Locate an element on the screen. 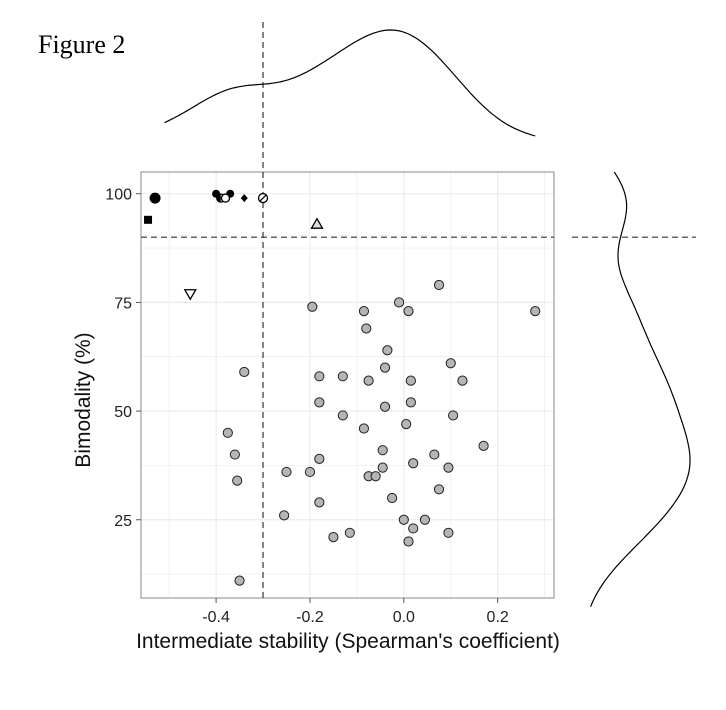  highlighted-points is located at coordinates (234, 245).